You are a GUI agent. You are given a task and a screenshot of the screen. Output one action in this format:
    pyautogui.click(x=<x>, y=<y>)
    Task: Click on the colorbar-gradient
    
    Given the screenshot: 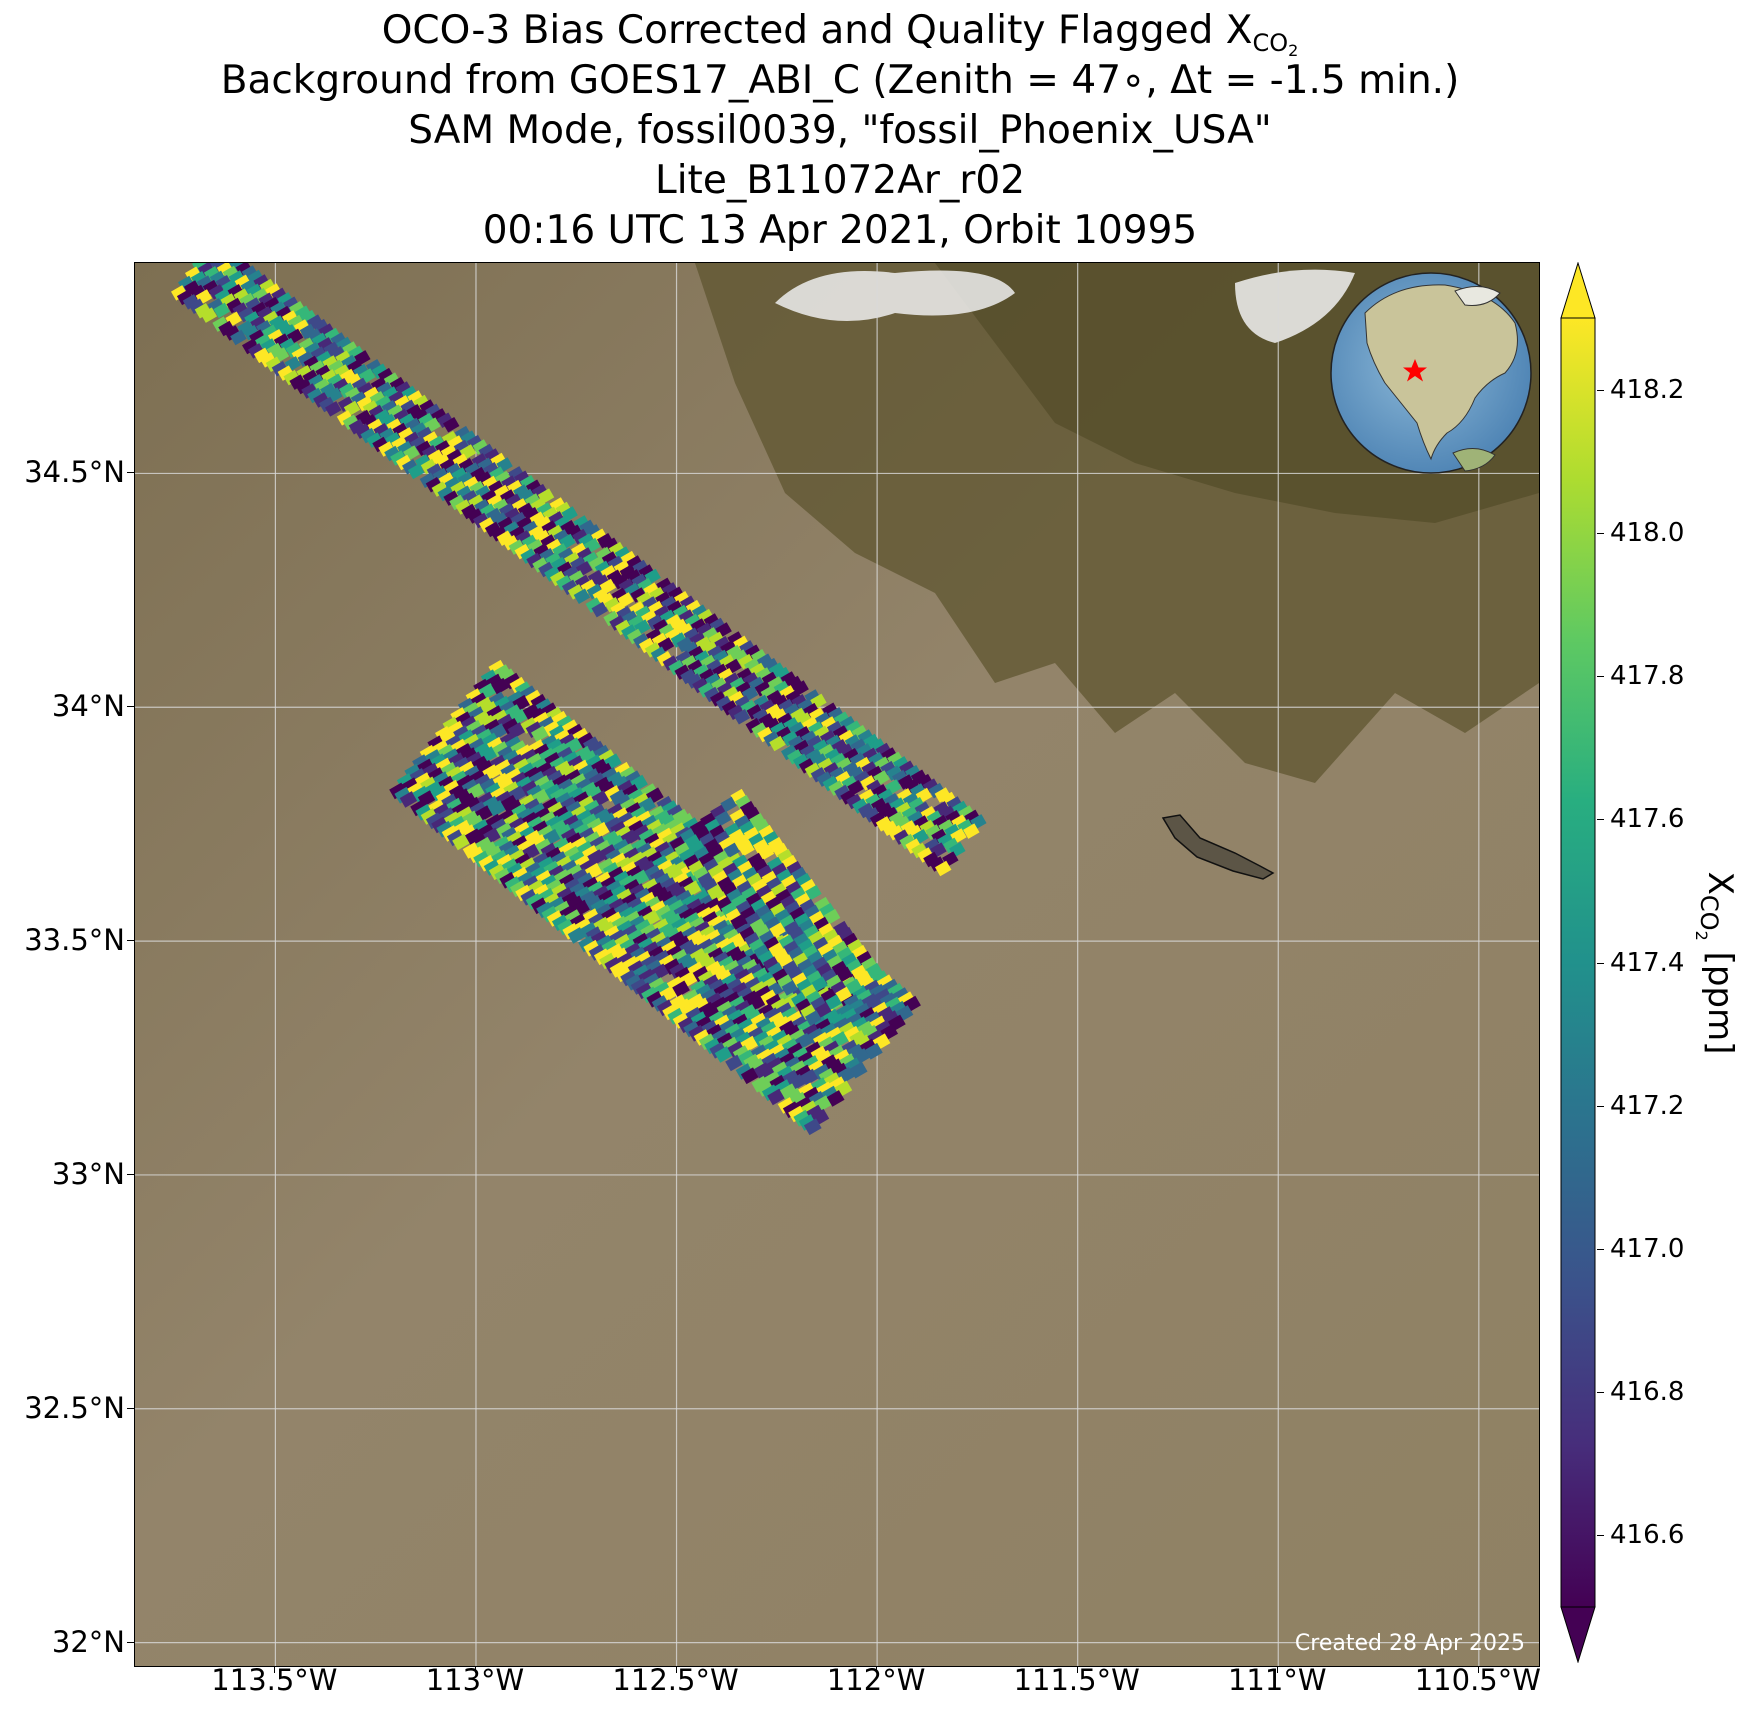 What is the action you would take?
    pyautogui.click(x=1578, y=962)
    